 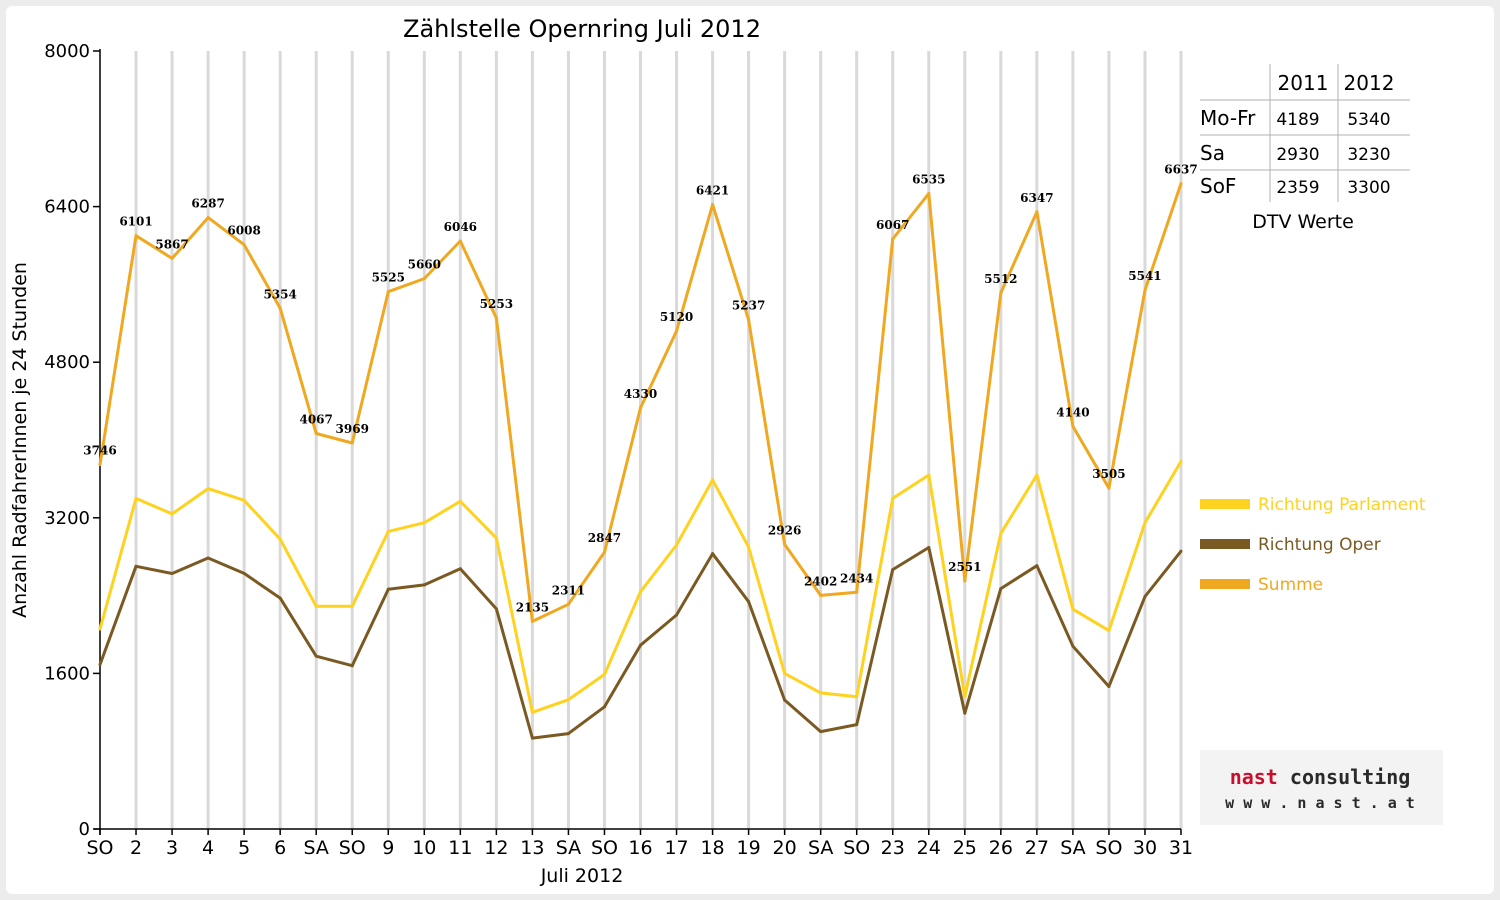 What do you see at coordinates (582, 876) in the screenshot?
I see `x-axis-title: Juli 2012` at bounding box center [582, 876].